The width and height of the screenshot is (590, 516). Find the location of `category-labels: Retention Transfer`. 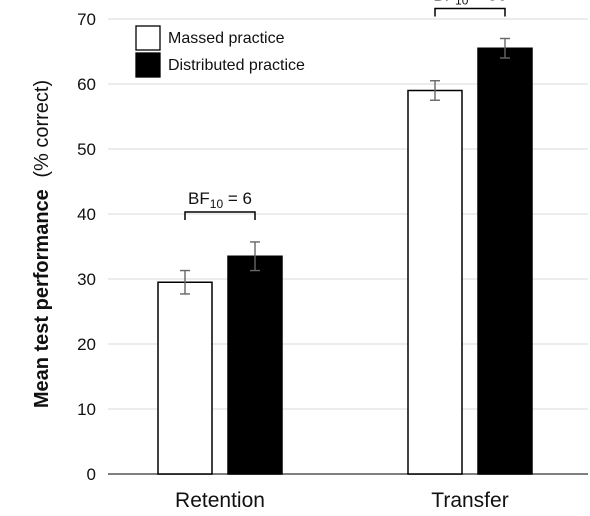

category-labels: Retention Transfer is located at coordinates (342, 500).